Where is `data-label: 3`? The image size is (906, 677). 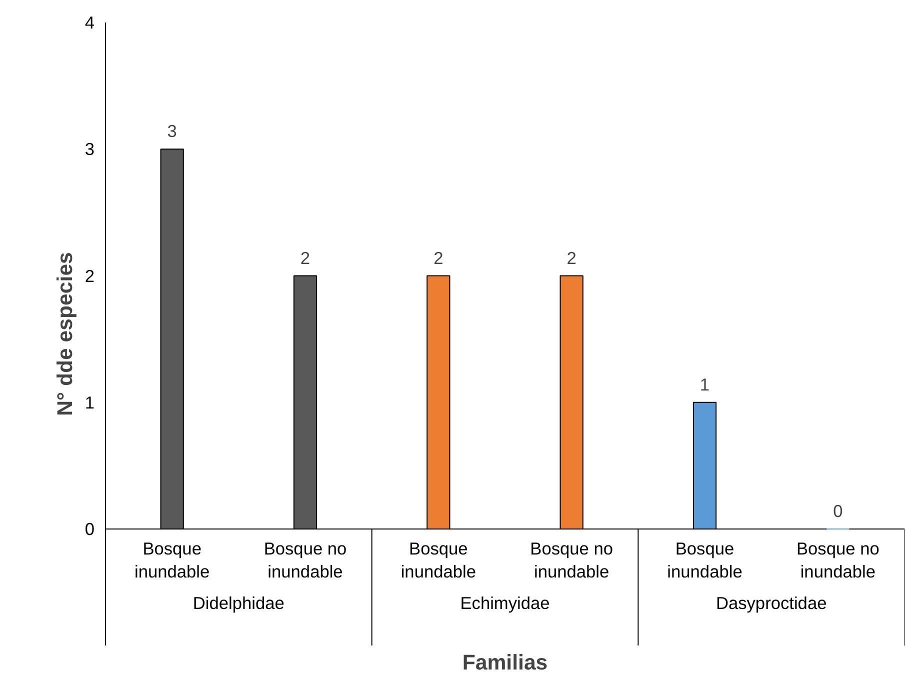 data-label: 3 is located at coordinates (172, 131).